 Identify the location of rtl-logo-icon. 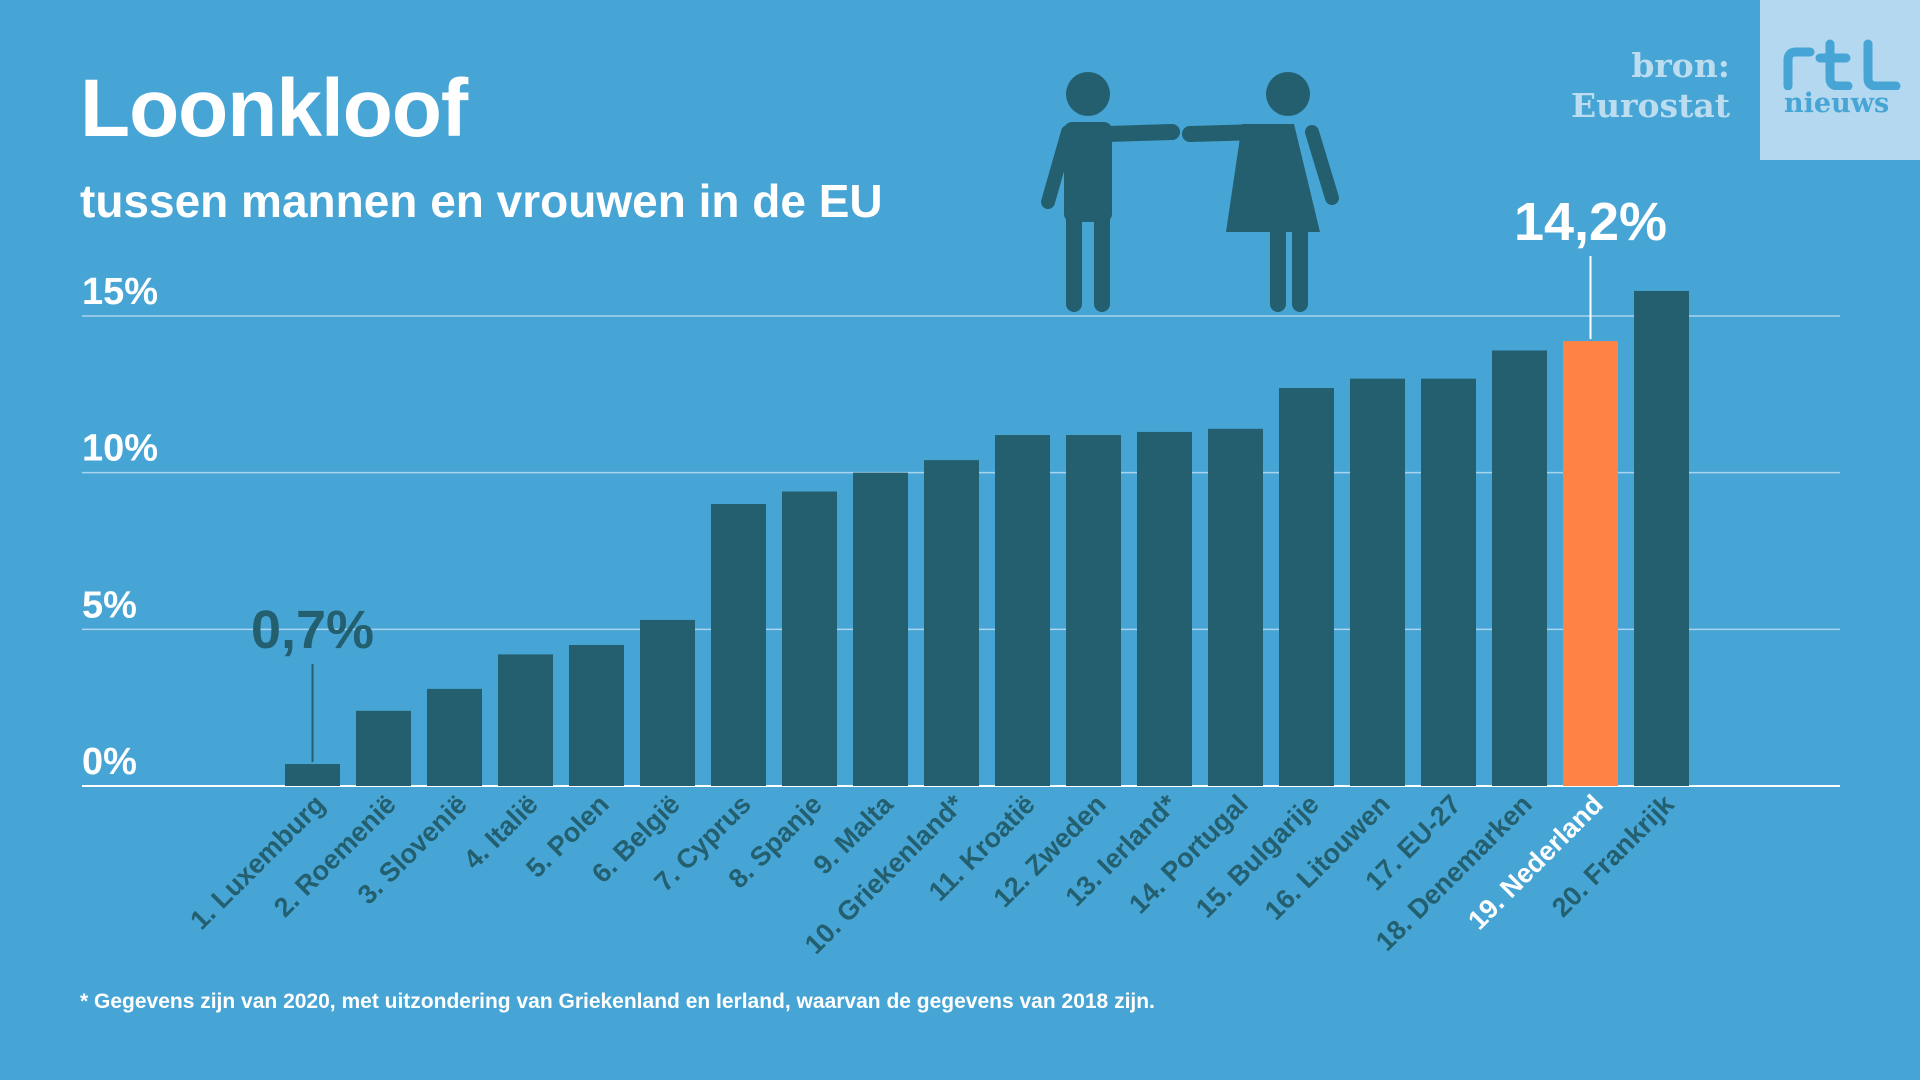
(1842, 64).